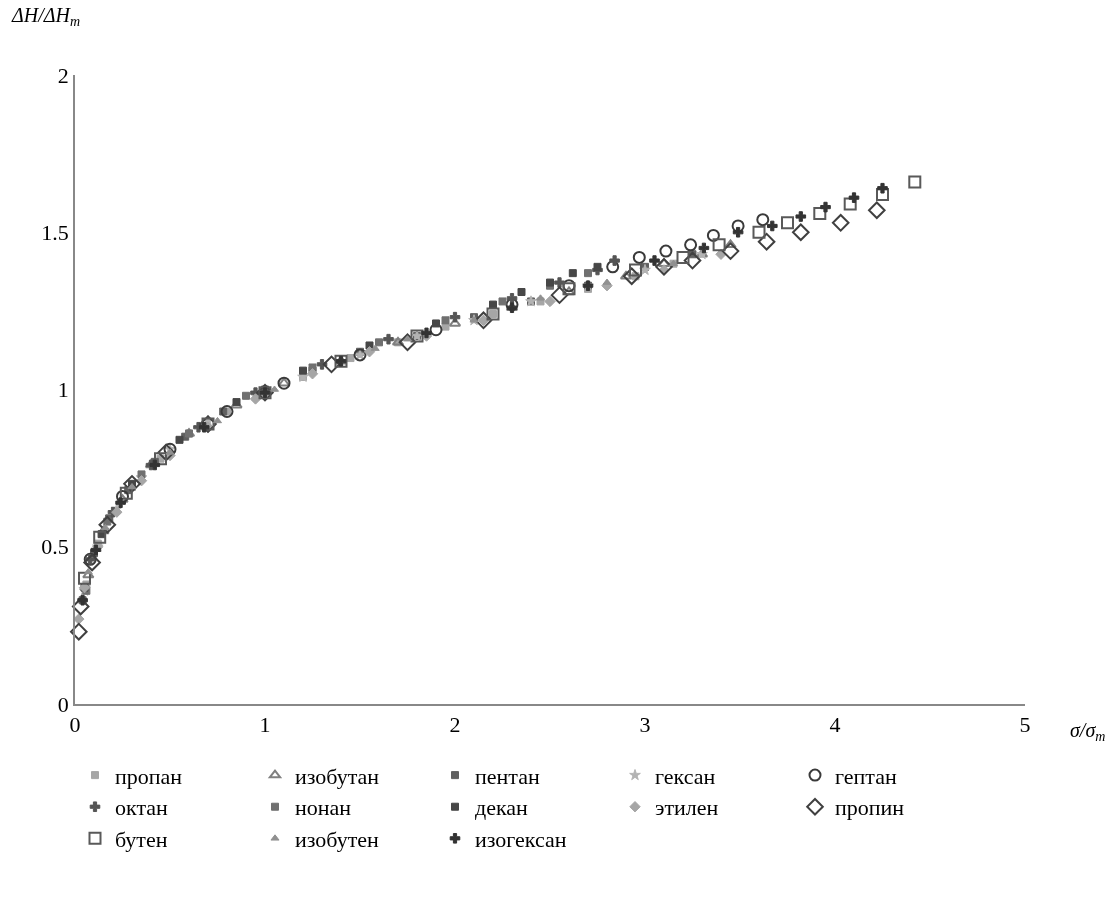  I want to click on legend-label: пропин, so click(870, 808).